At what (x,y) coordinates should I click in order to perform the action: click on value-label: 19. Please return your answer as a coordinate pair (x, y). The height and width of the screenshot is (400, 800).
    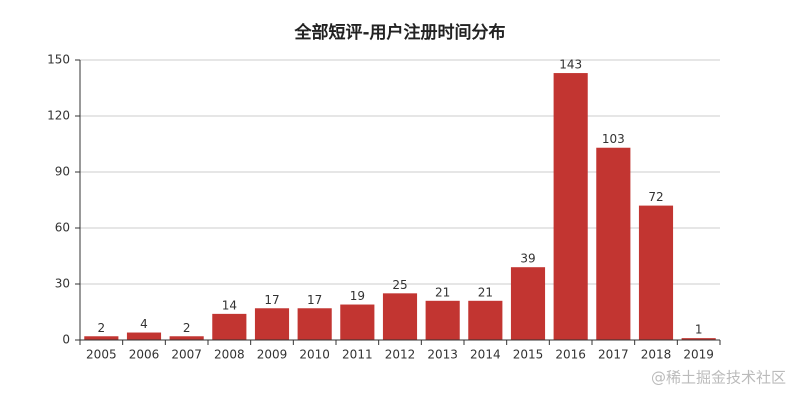
    Looking at the image, I should click on (357, 296).